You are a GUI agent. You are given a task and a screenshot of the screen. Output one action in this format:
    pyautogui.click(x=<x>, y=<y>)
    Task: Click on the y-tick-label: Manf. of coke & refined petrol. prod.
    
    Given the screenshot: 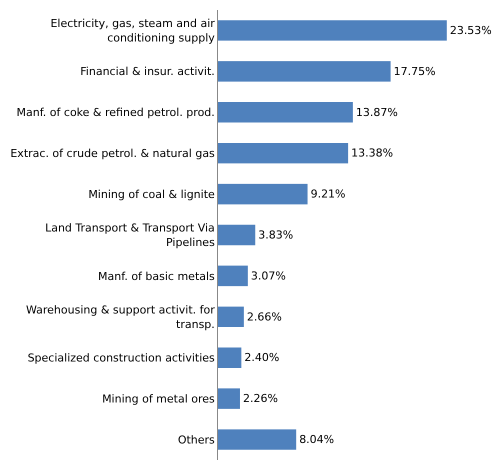 What is the action you would take?
    pyautogui.click(x=115, y=113)
    